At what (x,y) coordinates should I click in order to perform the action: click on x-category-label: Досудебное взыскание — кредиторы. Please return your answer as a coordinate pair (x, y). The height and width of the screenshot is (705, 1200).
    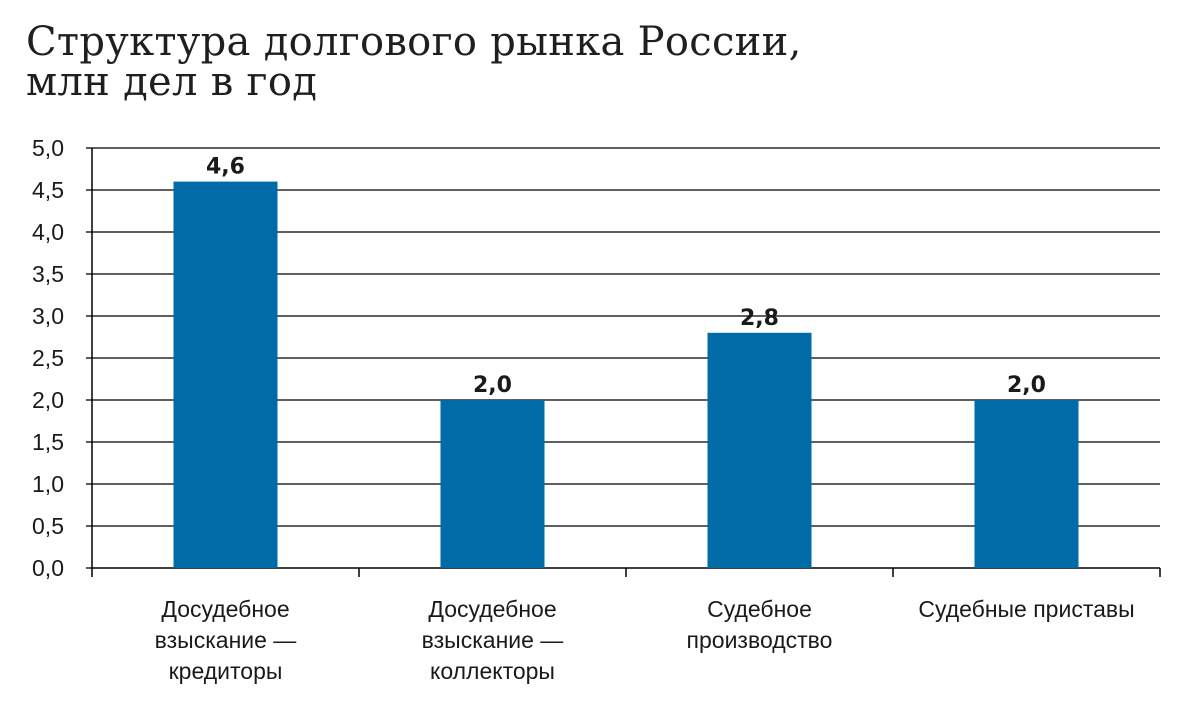
    Looking at the image, I should click on (226, 640).